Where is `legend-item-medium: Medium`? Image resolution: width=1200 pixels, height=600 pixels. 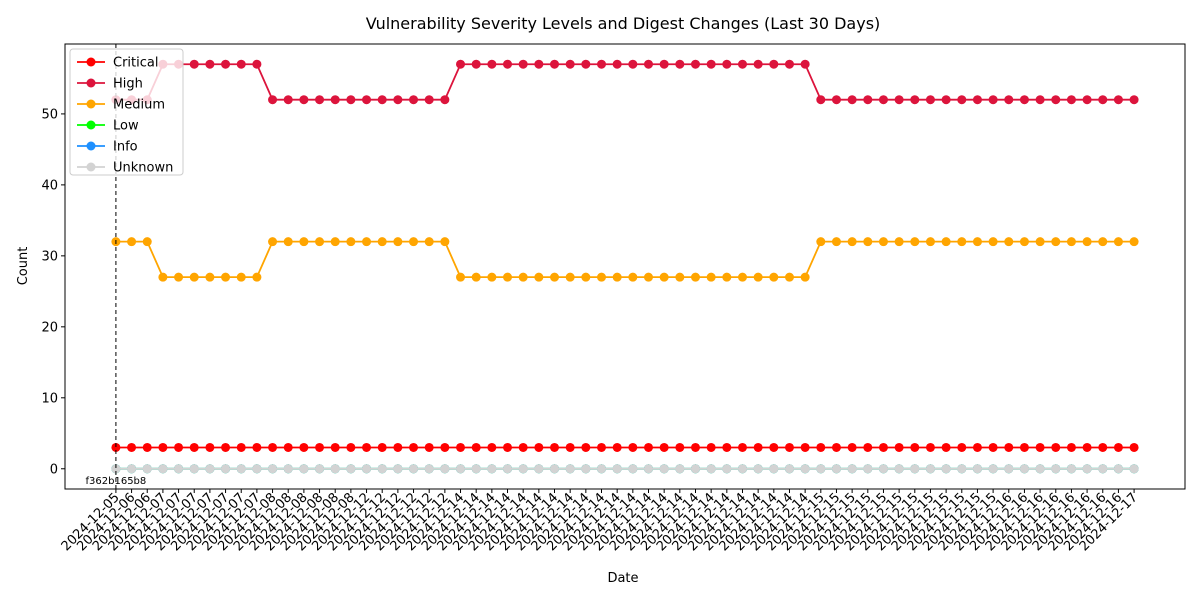
legend-item-medium: Medium is located at coordinates (121, 105).